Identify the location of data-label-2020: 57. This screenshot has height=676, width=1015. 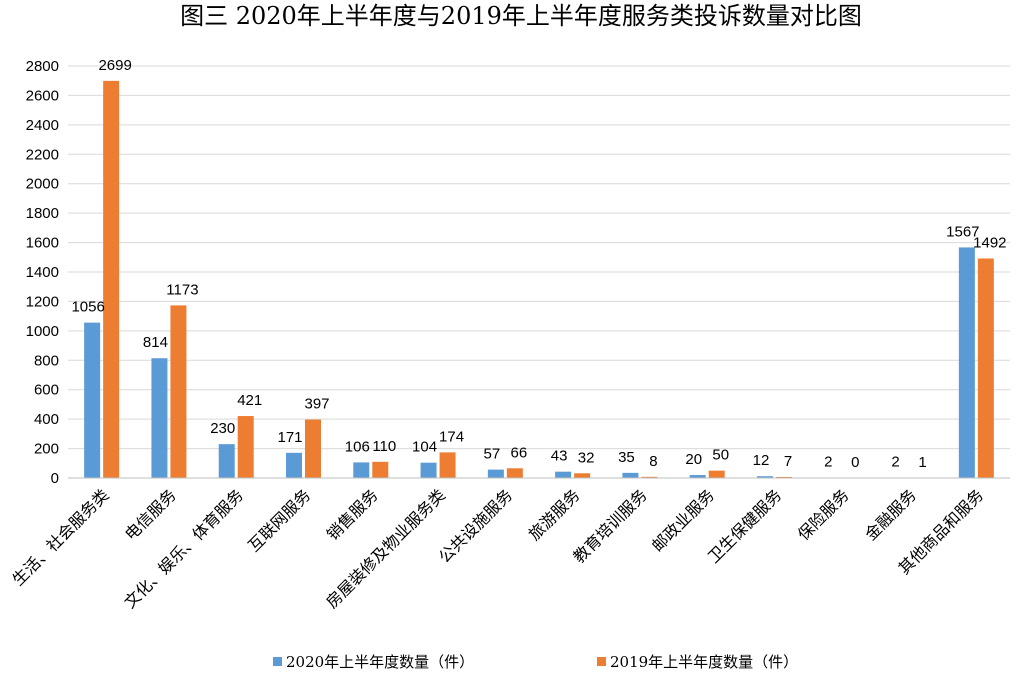
(492, 454).